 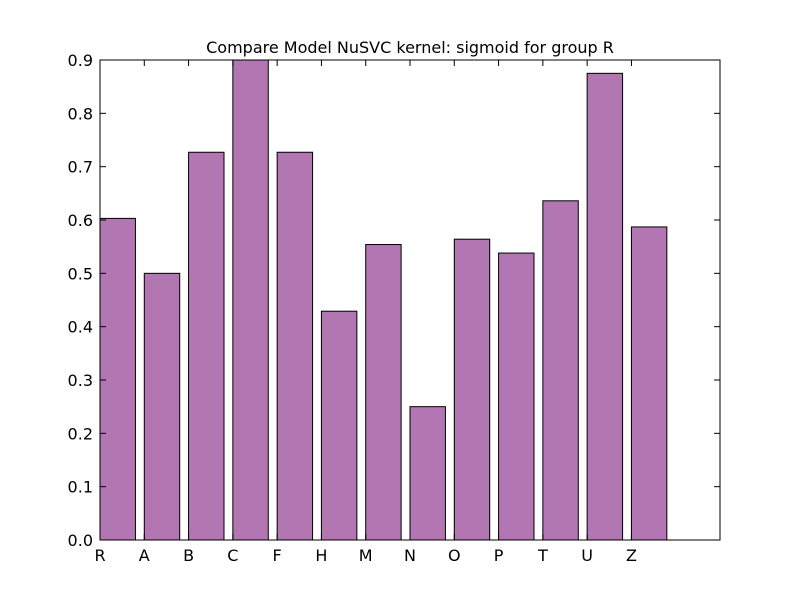 What do you see at coordinates (99, 555) in the screenshot?
I see `x-tick-label-R: R` at bounding box center [99, 555].